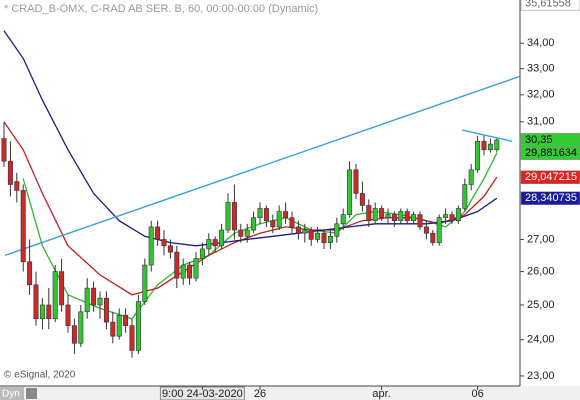  What do you see at coordinates (40, 375) in the screenshot?
I see `credit: © eSignal, 2020` at bounding box center [40, 375].